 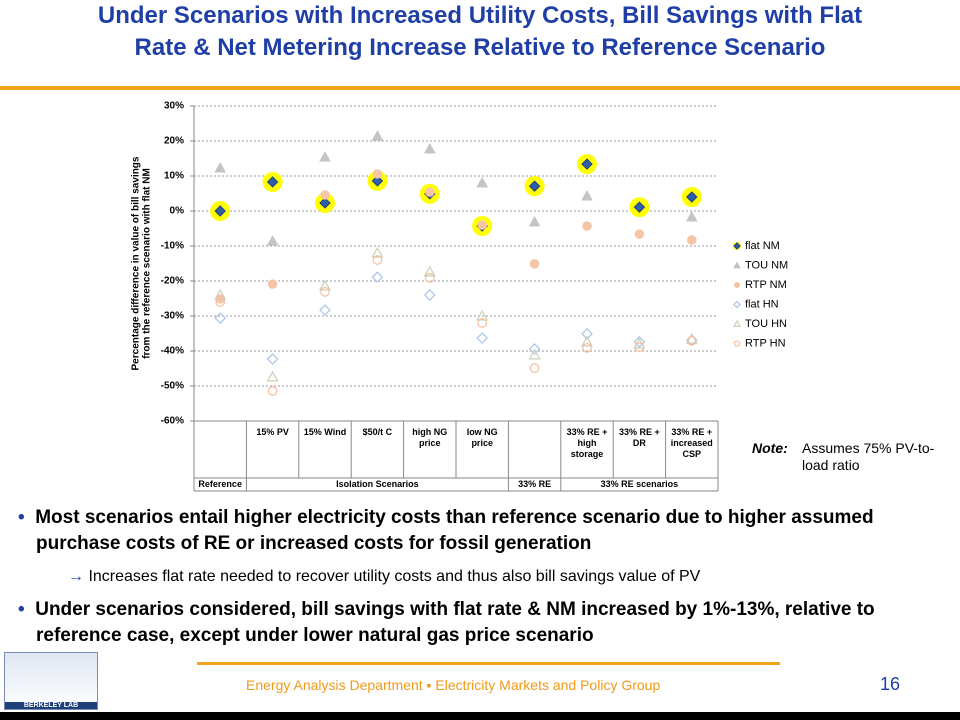 What do you see at coordinates (770, 448) in the screenshot?
I see `note-label: Note:` at bounding box center [770, 448].